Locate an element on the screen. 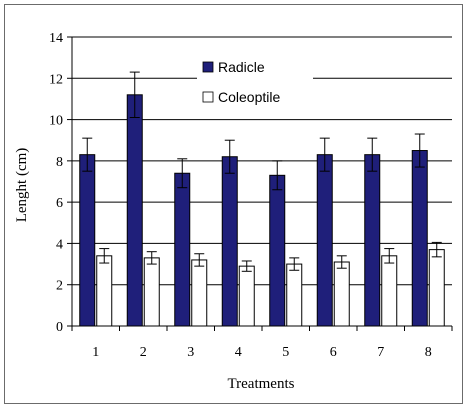 This screenshot has width=469, height=410. y-tick-label-2: 2 is located at coordinates (59, 286).